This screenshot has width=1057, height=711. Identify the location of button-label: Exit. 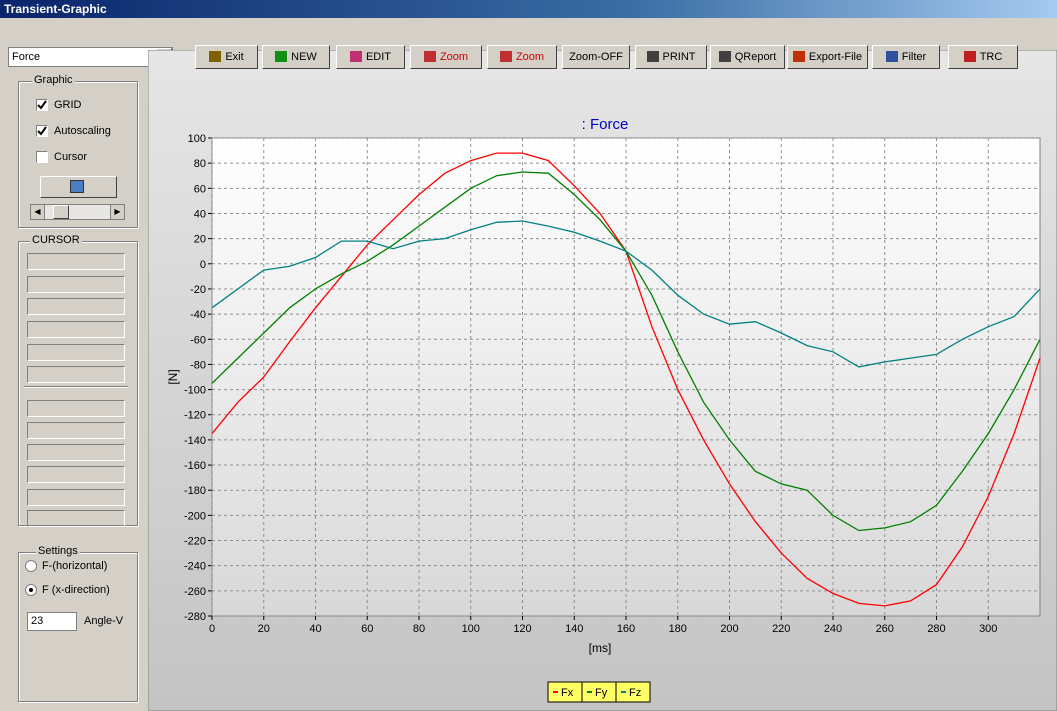
(234, 57).